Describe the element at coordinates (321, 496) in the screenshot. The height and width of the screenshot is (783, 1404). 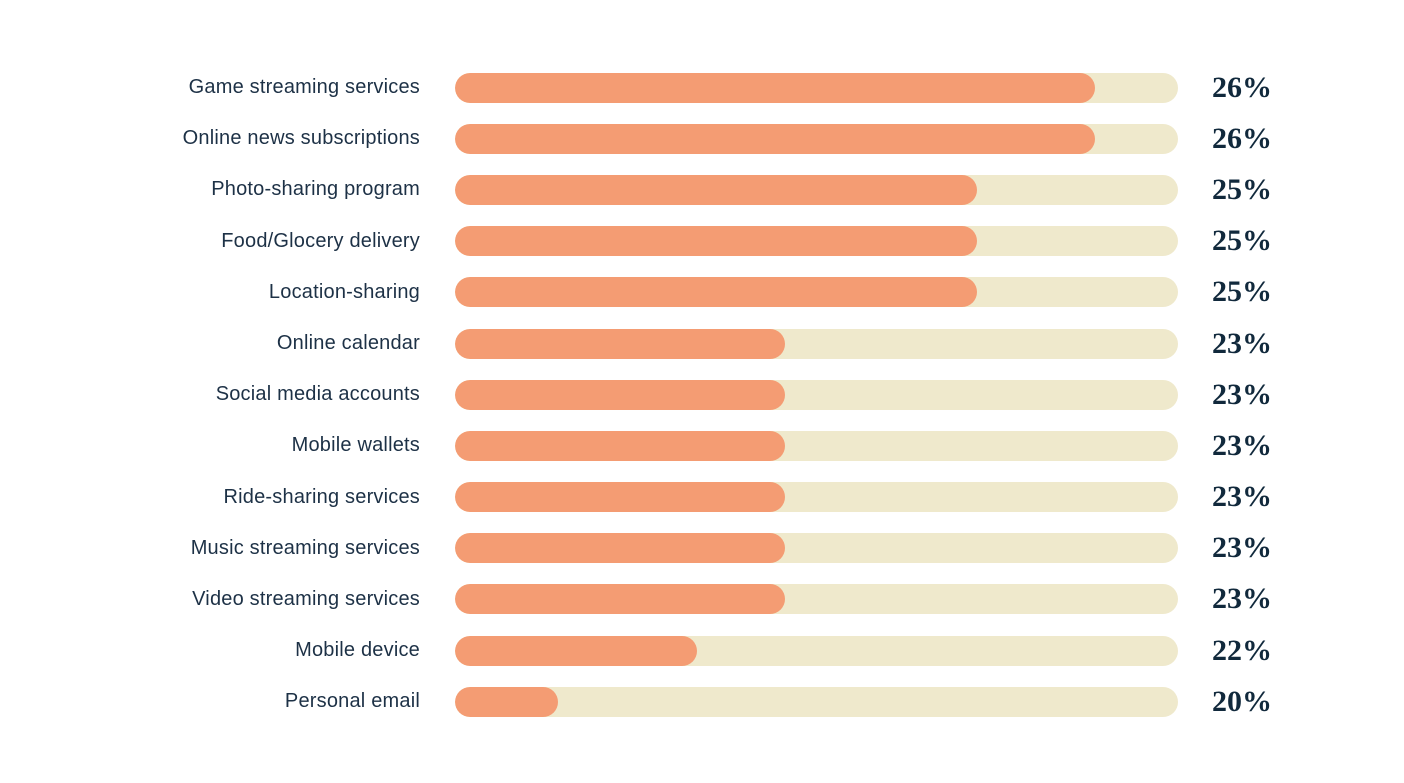
I see `row-label: Ride-sharing services` at that location.